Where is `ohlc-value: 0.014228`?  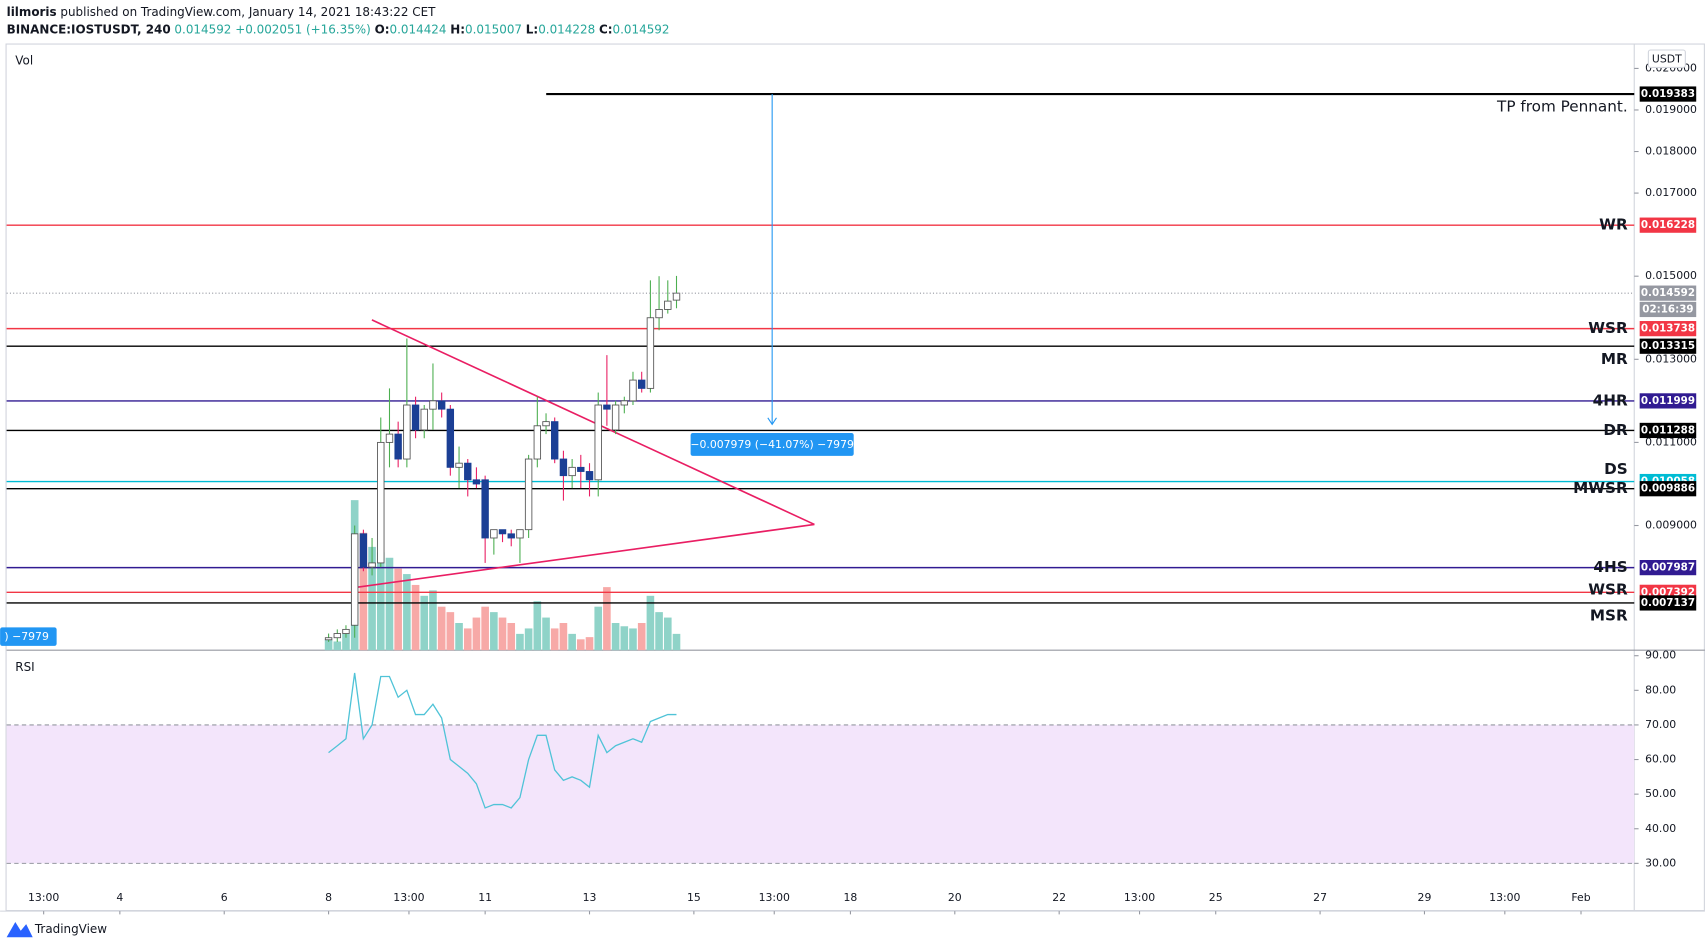
ohlc-value: 0.014228 is located at coordinates (566, 29).